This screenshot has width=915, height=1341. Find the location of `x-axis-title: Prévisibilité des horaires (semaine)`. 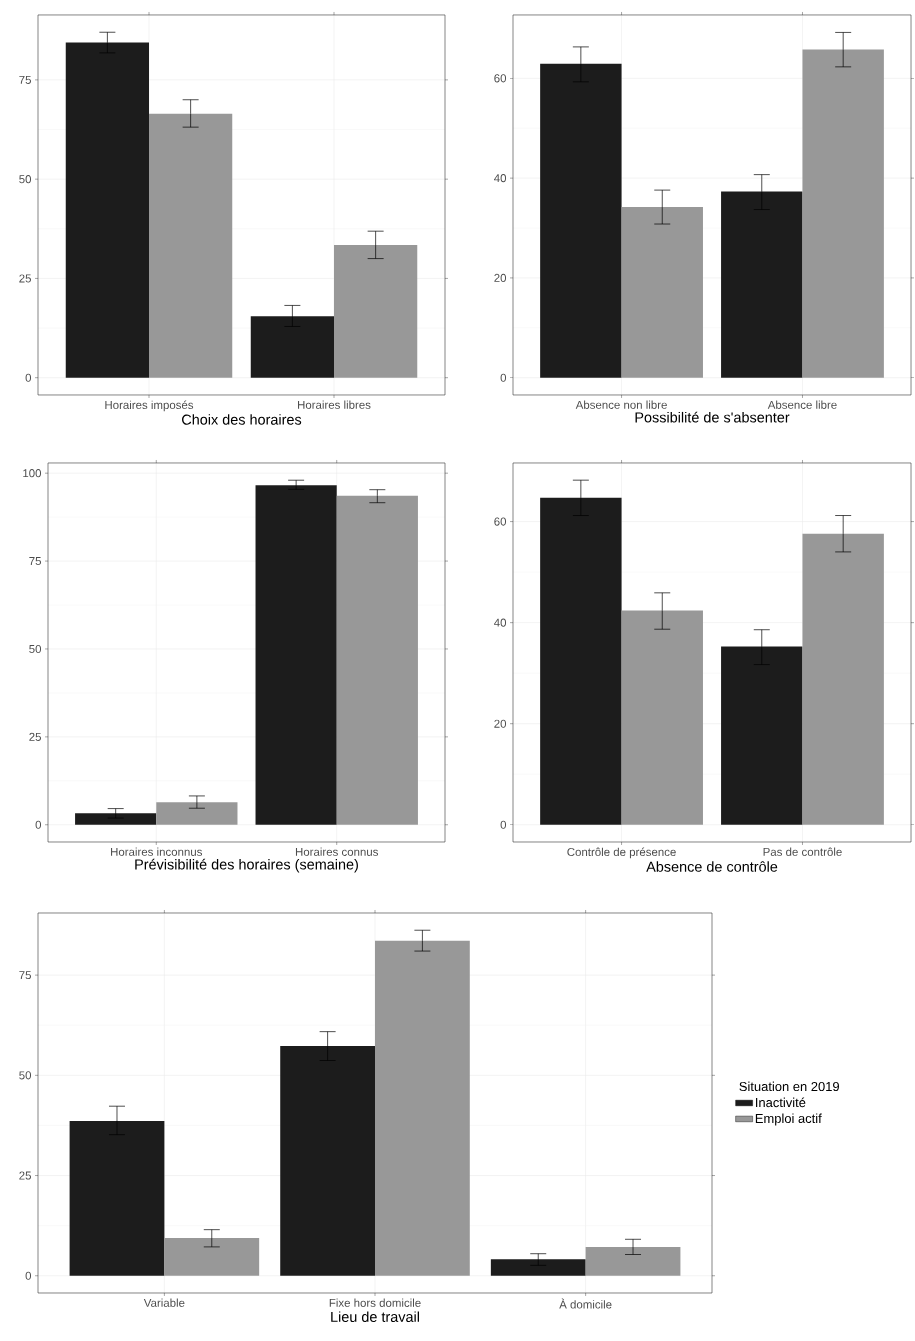

x-axis-title: Prévisibilité des horaires (semaine) is located at coordinates (246, 865).